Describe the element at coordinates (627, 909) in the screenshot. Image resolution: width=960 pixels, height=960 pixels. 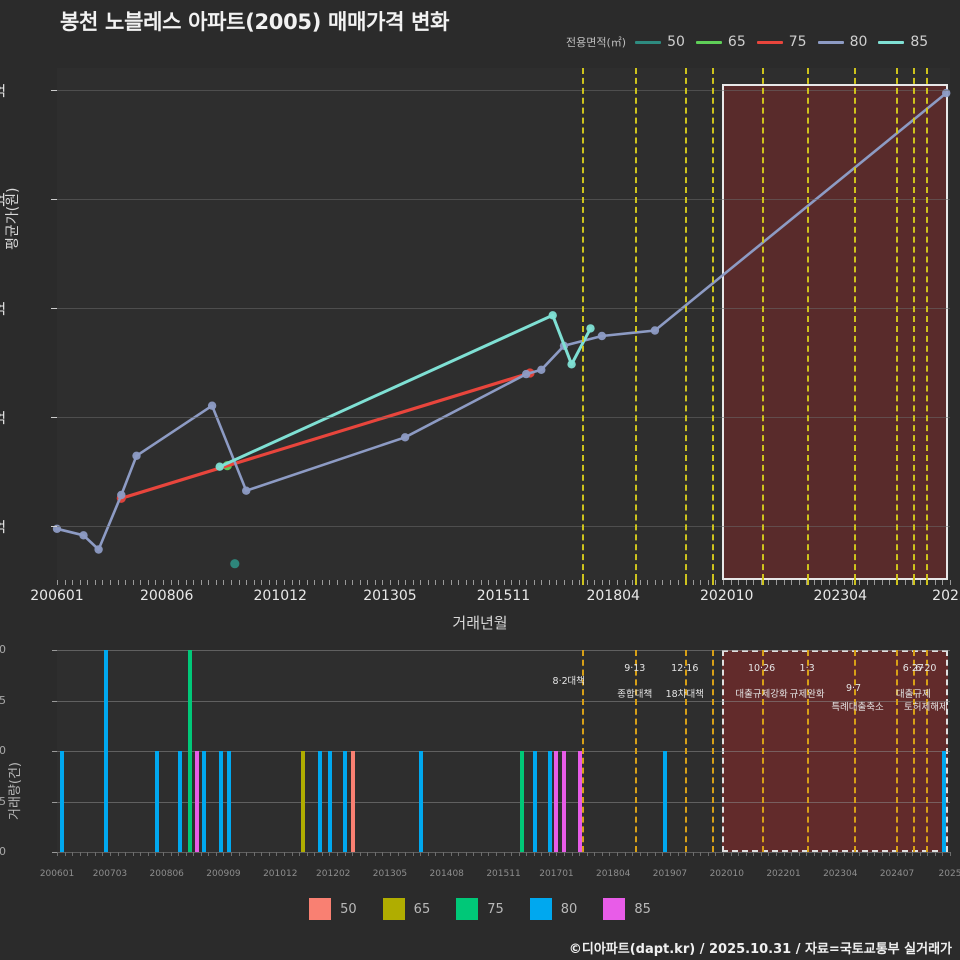
I see `legend2-item-85: 85` at that location.